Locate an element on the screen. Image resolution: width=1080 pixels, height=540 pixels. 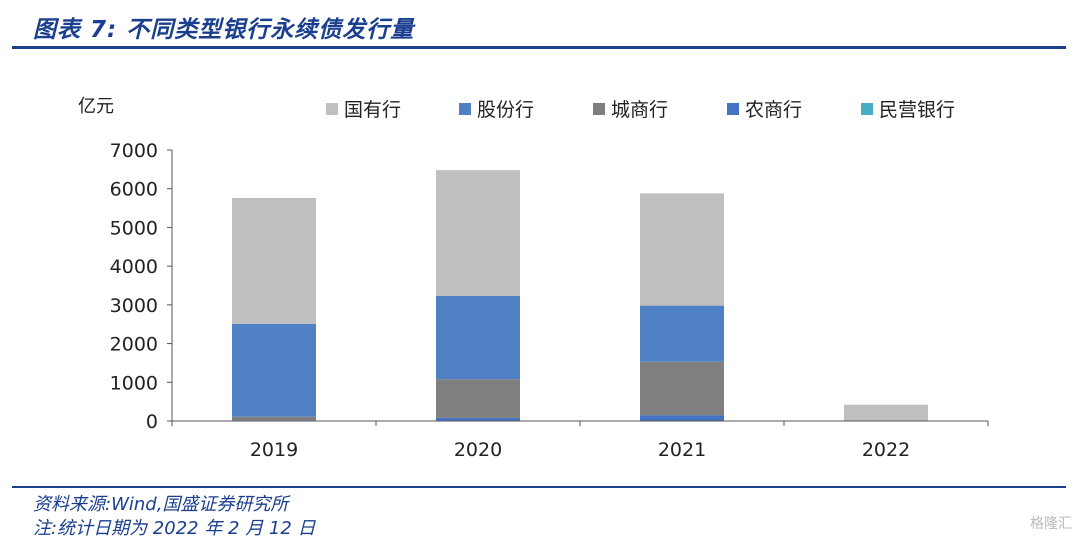
date-note: 注:统计日期为 2022 年 2 月 12 日 is located at coordinates (174, 528).